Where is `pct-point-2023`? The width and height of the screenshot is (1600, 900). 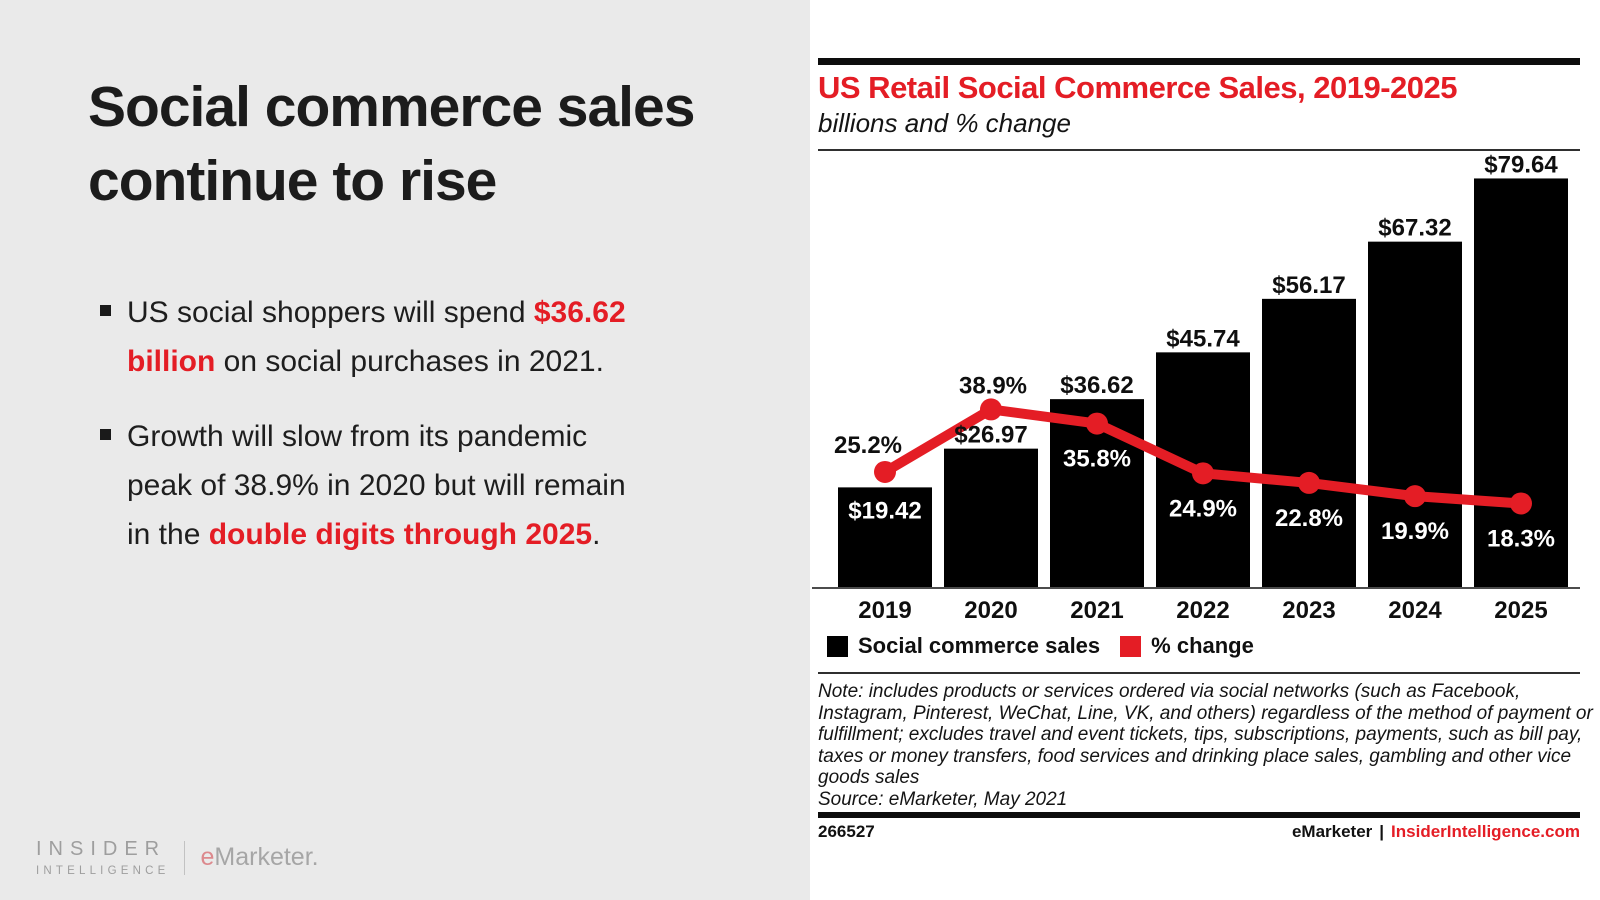
pct-point-2023 is located at coordinates (1309, 482).